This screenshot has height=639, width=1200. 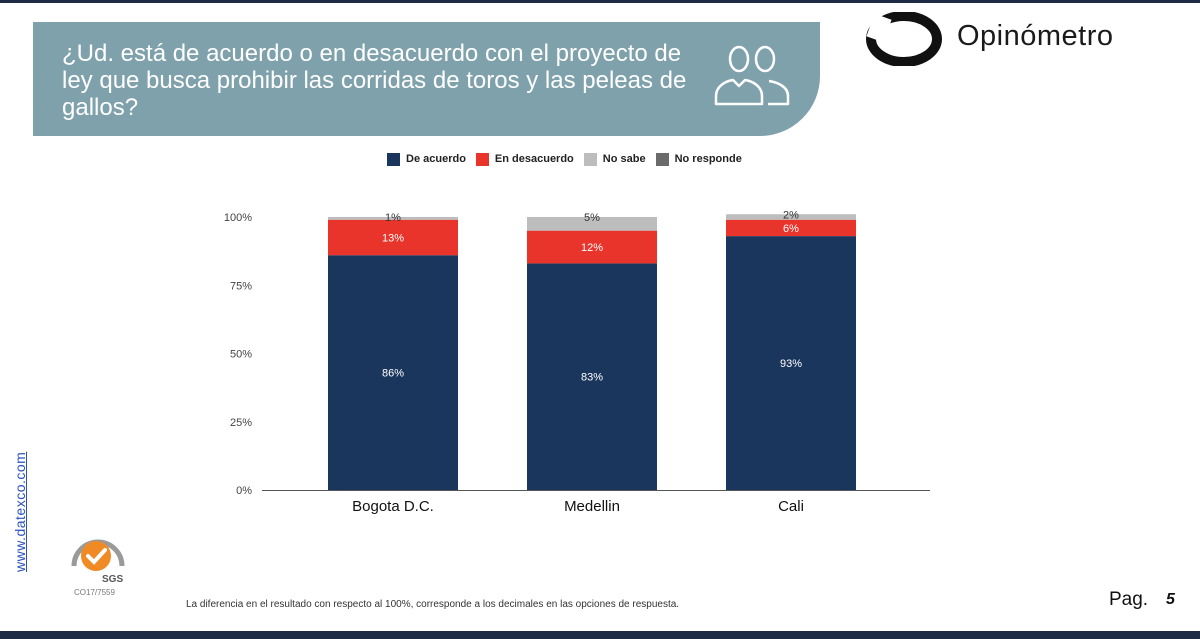 I want to click on data-label: 83%, so click(x=592, y=378).